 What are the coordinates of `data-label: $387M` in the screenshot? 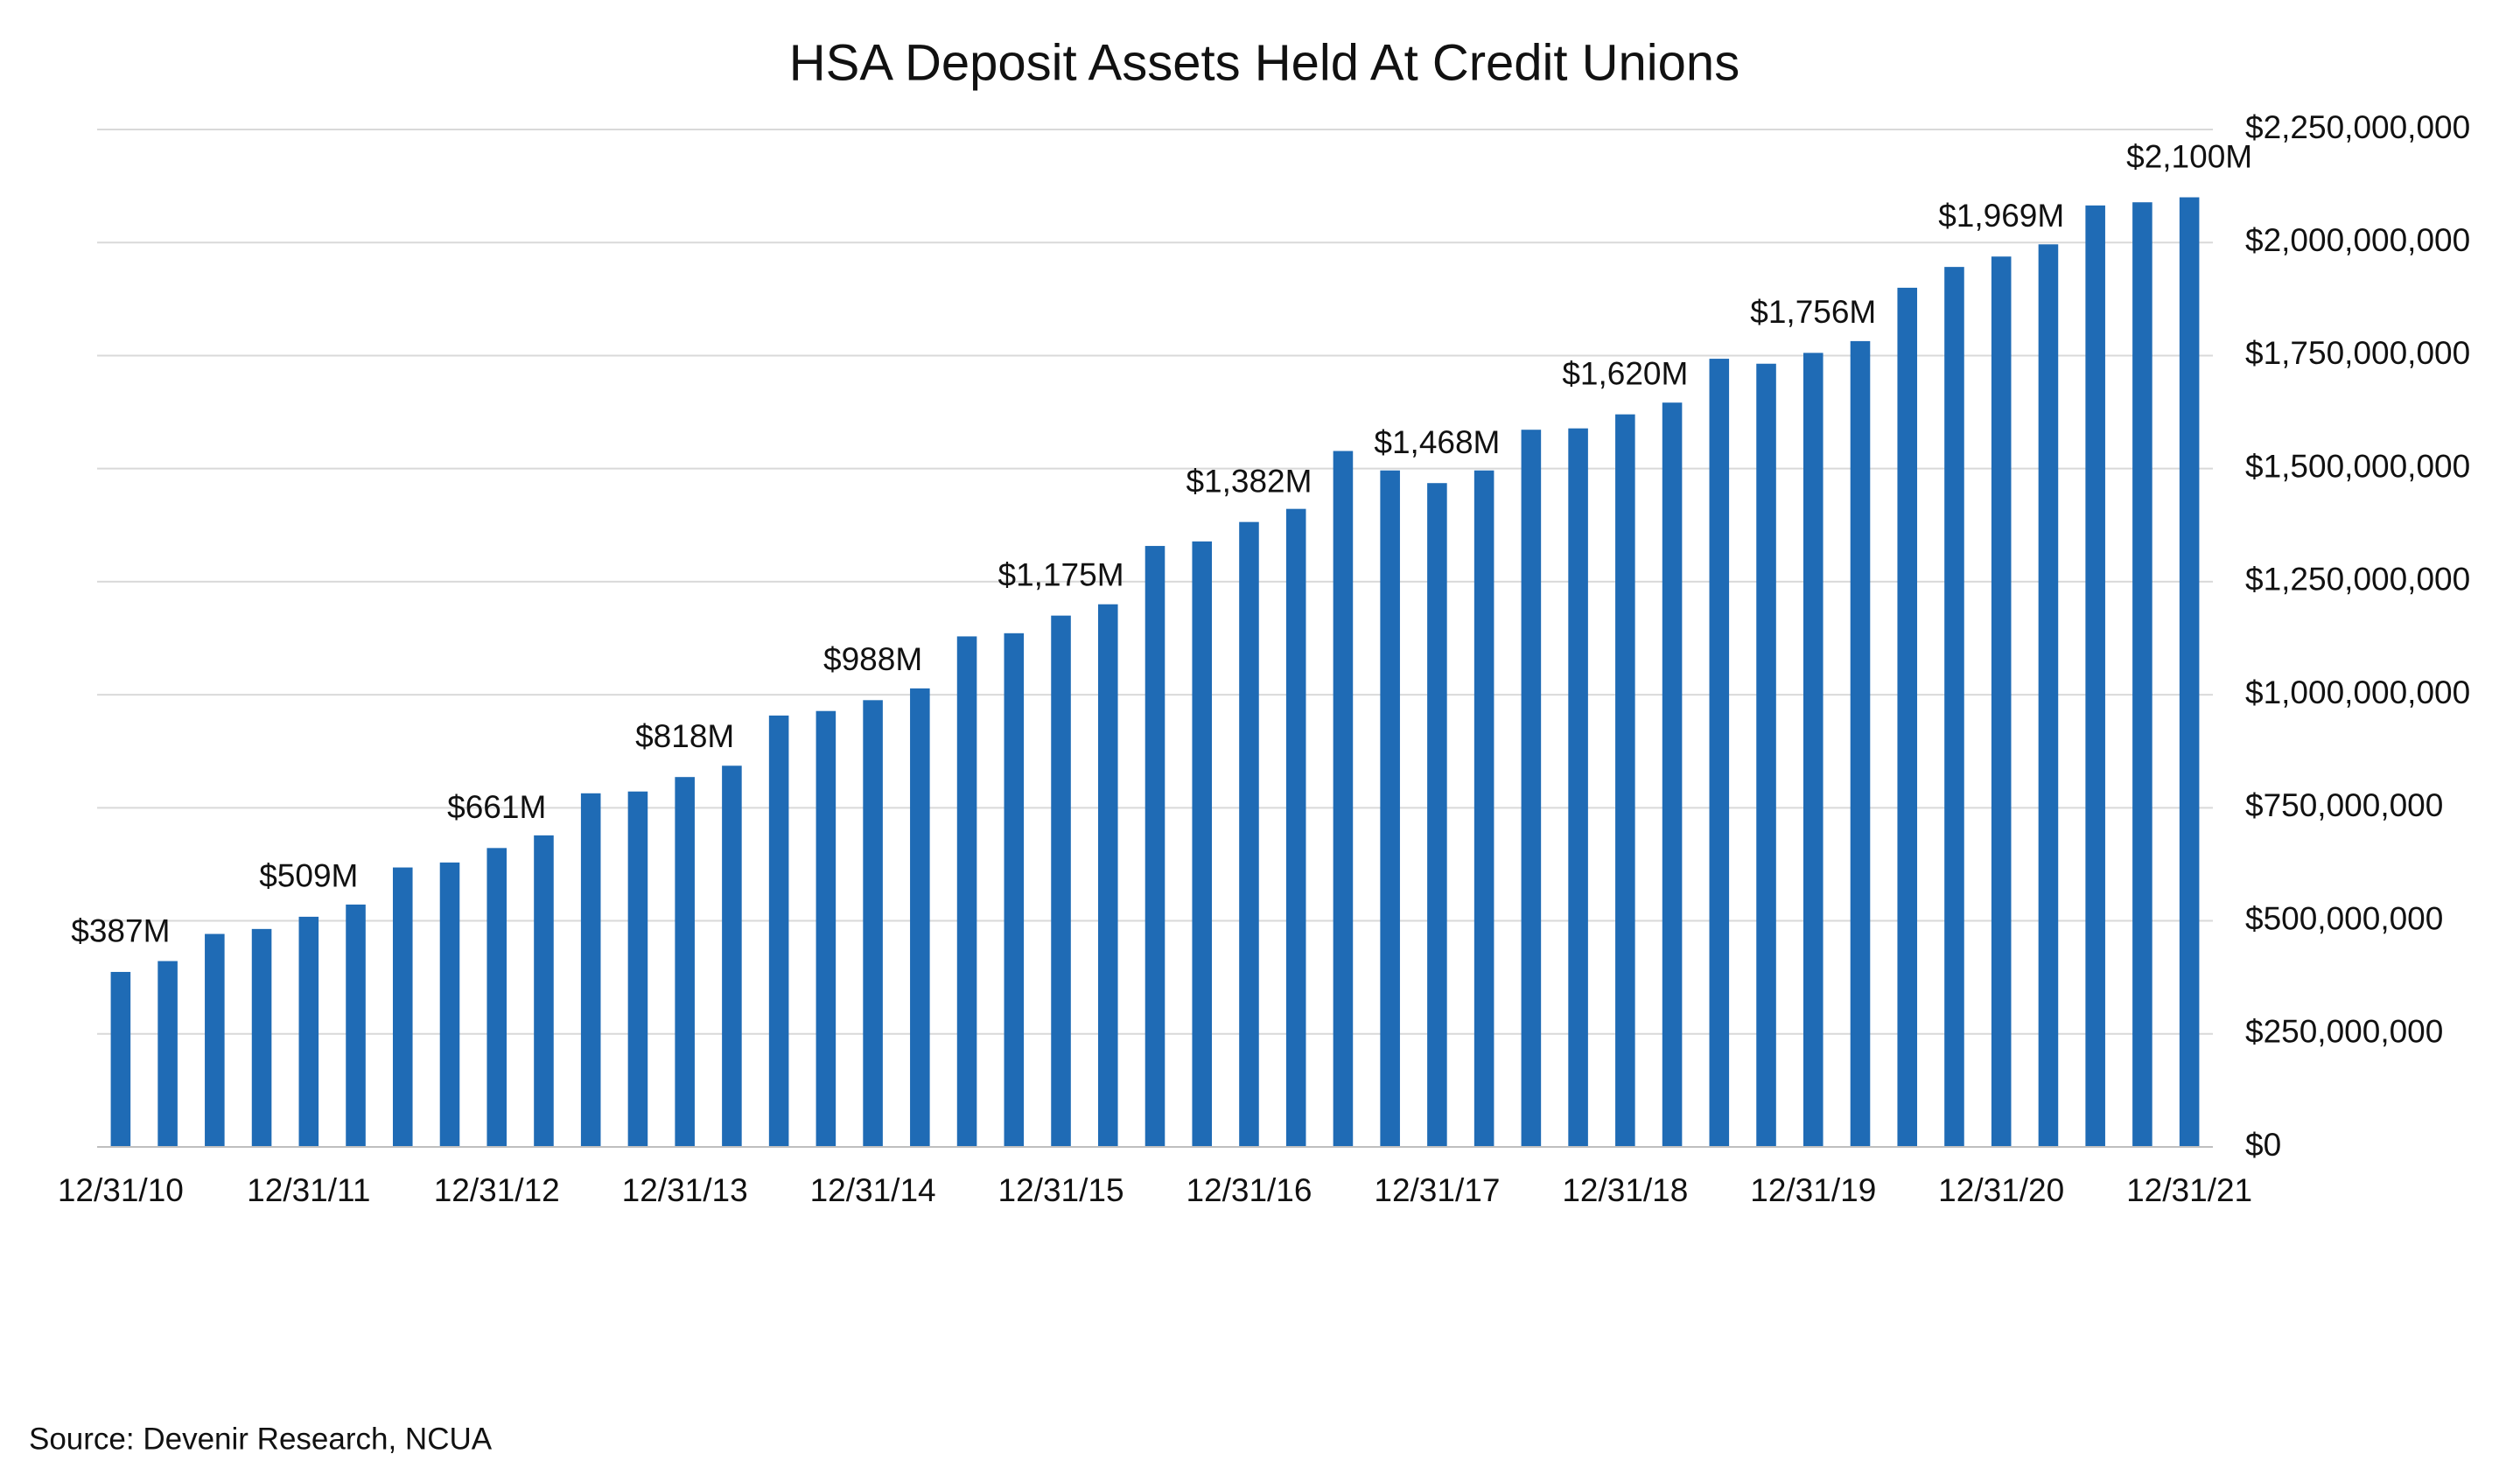 It's located at (120, 931).